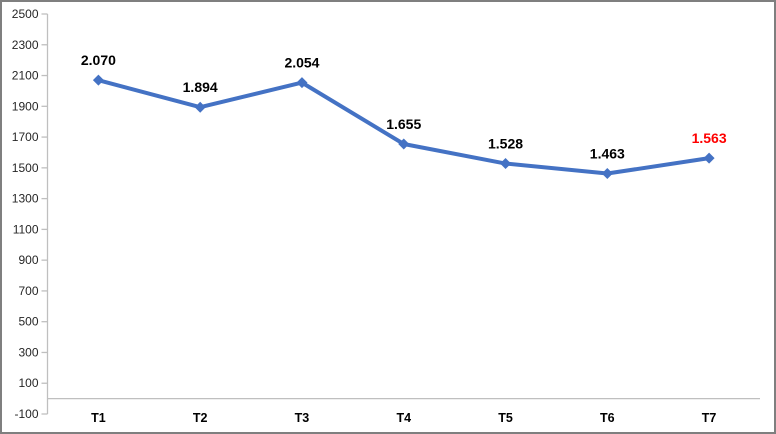 The image size is (776, 434). What do you see at coordinates (28, 383) in the screenshot?
I see `y-axis-tick-label: 100` at bounding box center [28, 383].